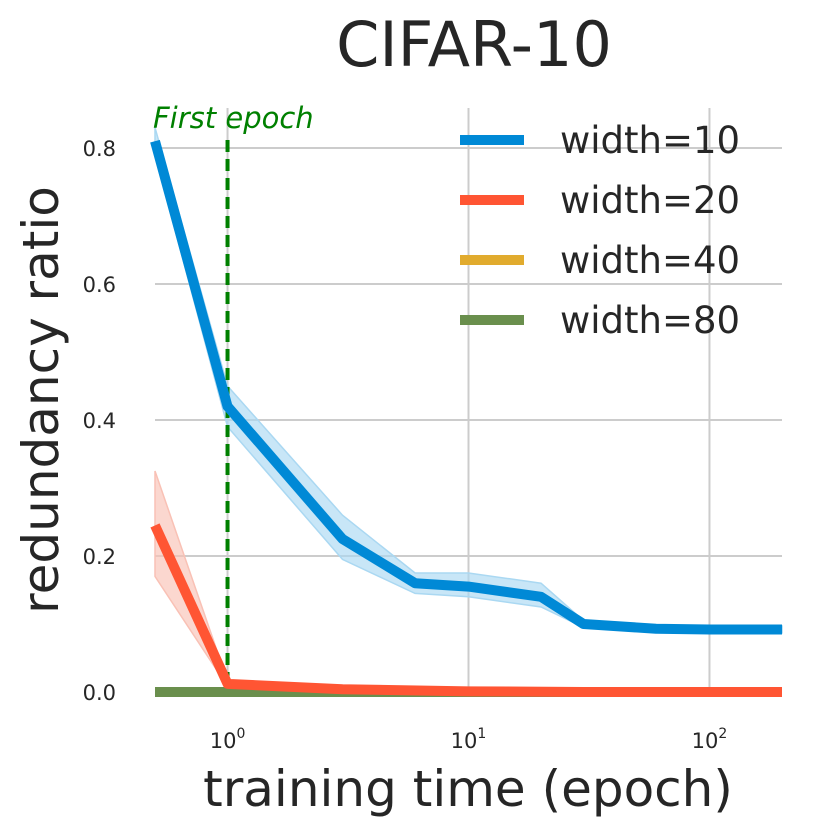  I want to click on x-tick-label: 10², so click(710, 739).